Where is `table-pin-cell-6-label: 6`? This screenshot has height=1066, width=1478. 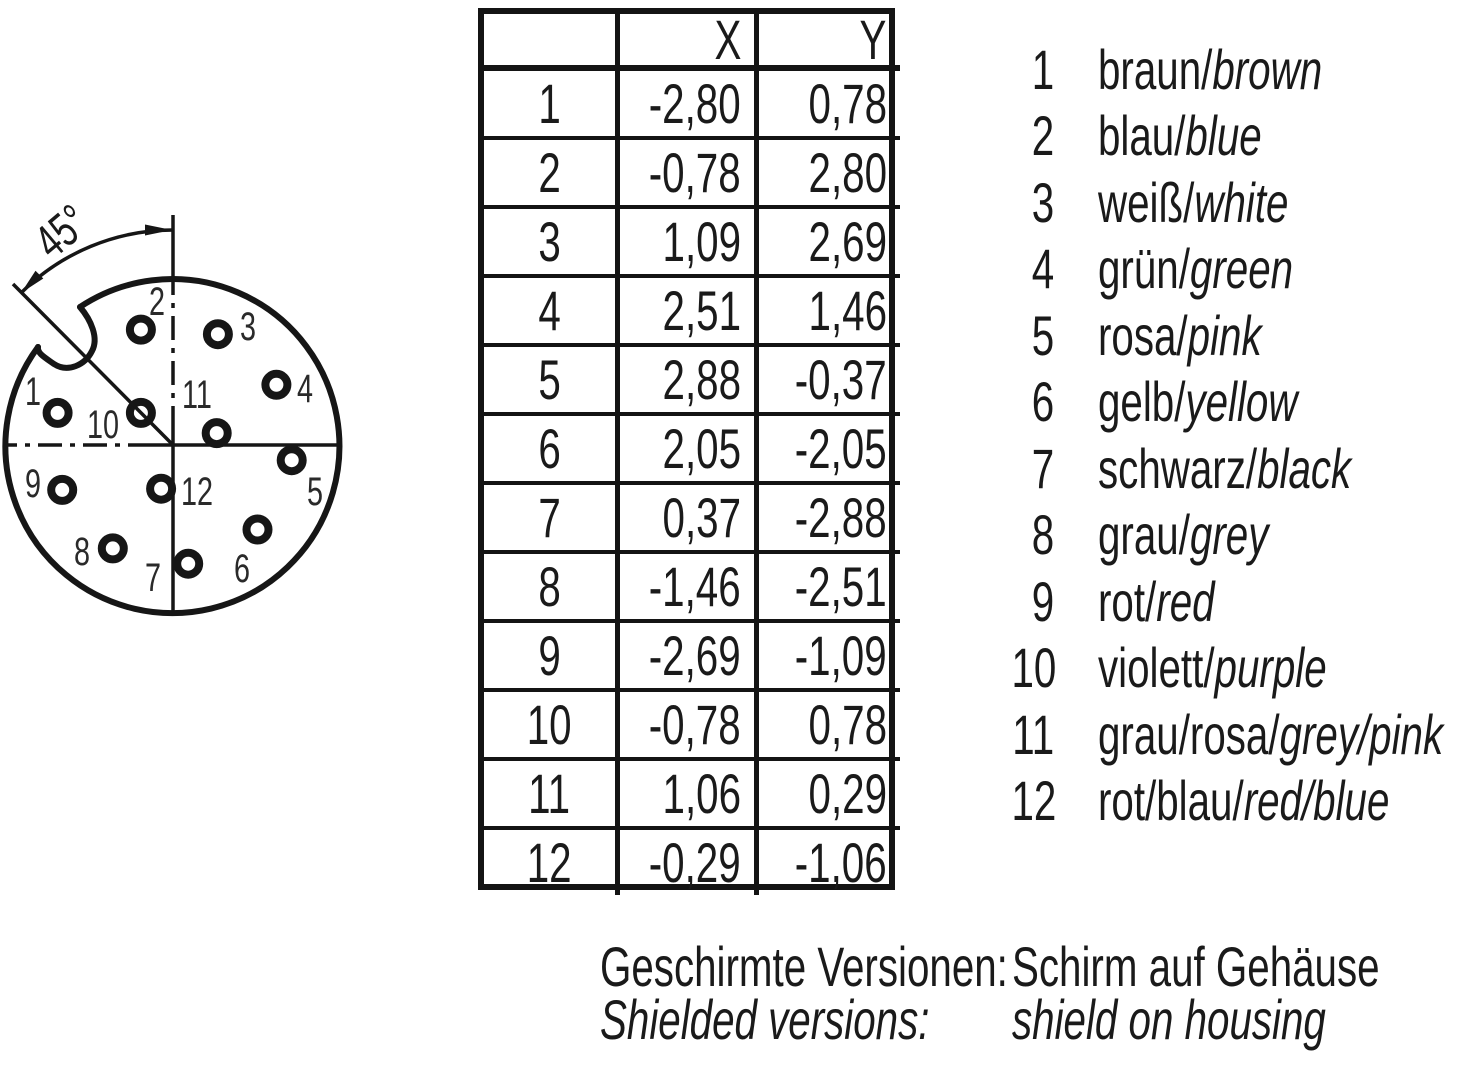 table-pin-cell-6-label: 6 is located at coordinates (549, 448).